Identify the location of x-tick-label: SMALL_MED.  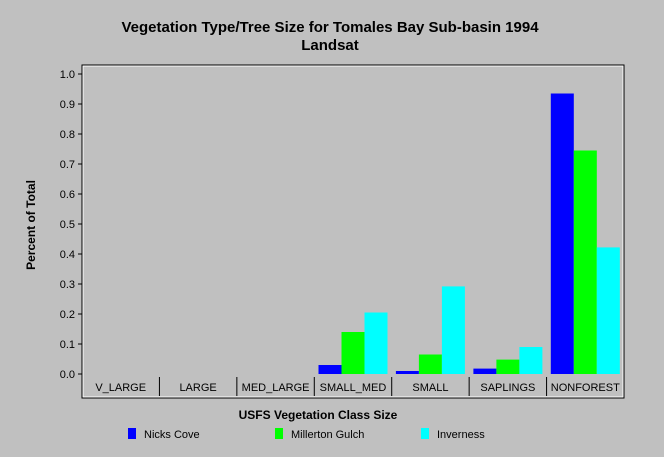
(353, 388).